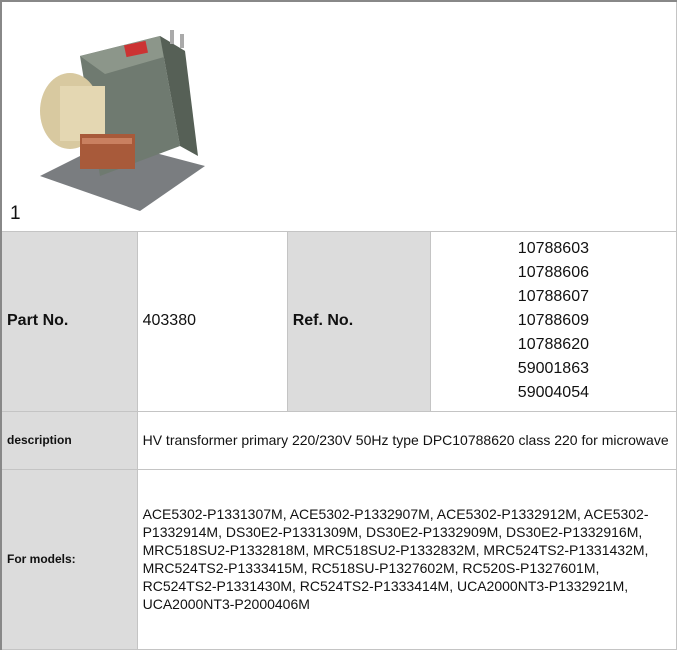  What do you see at coordinates (69, 559) in the screenshot?
I see `models-label: For models:` at bounding box center [69, 559].